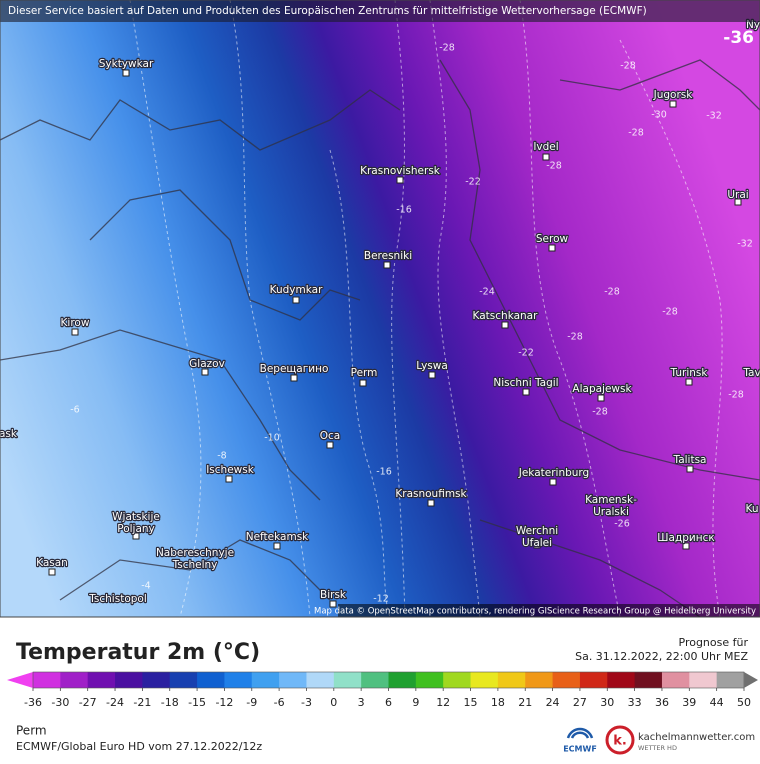  Describe the element at coordinates (145, 586) in the screenshot. I see `contour-label: -4` at that location.